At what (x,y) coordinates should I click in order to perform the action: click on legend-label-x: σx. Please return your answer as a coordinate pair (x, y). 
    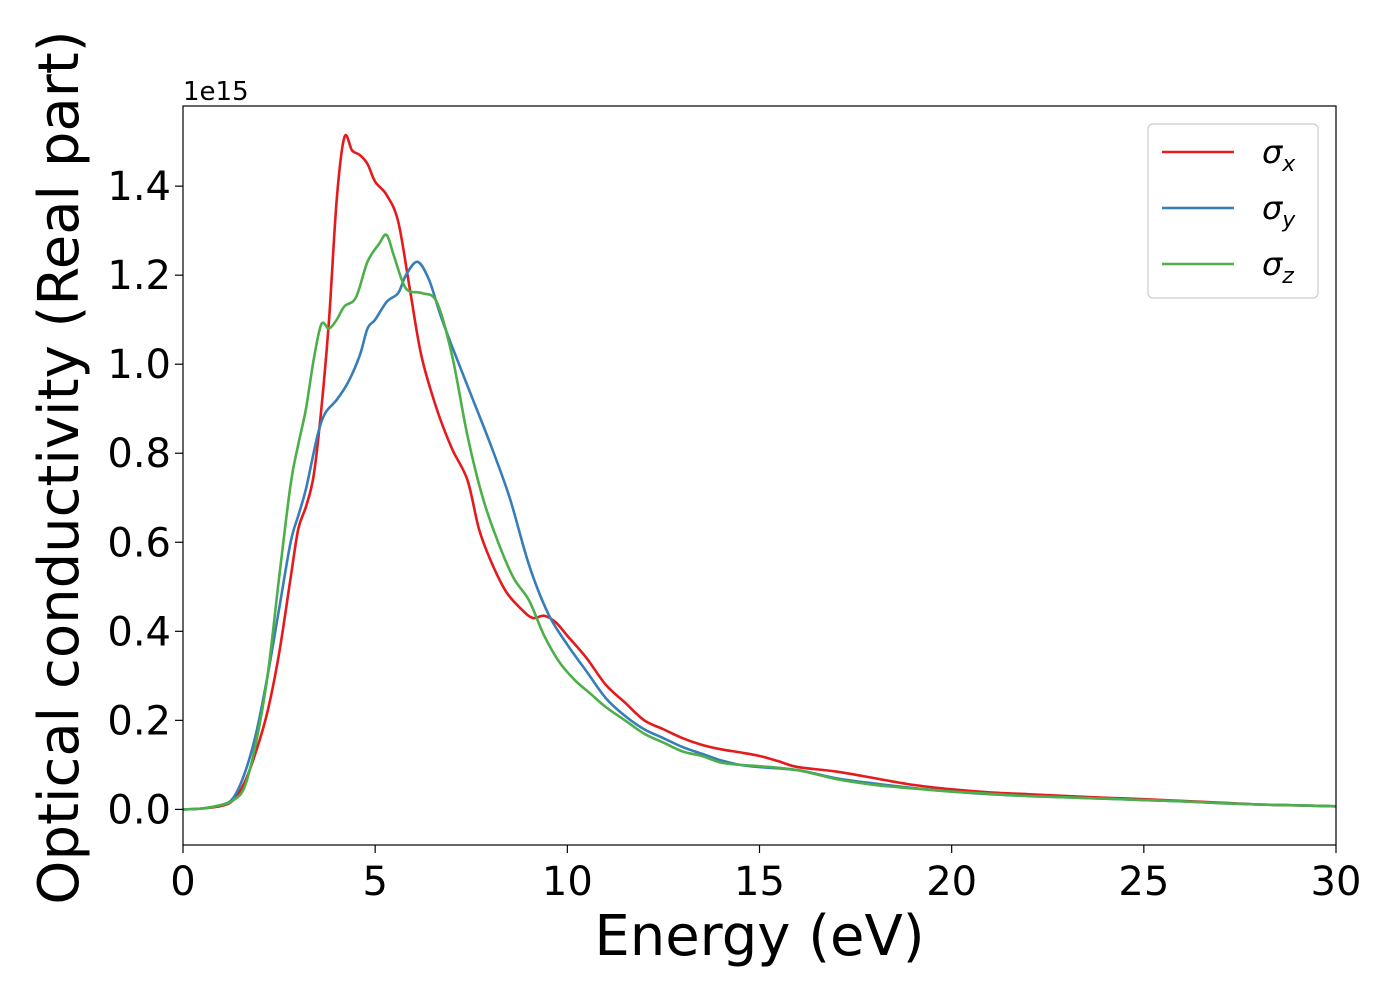
    Looking at the image, I should click on (1279, 155).